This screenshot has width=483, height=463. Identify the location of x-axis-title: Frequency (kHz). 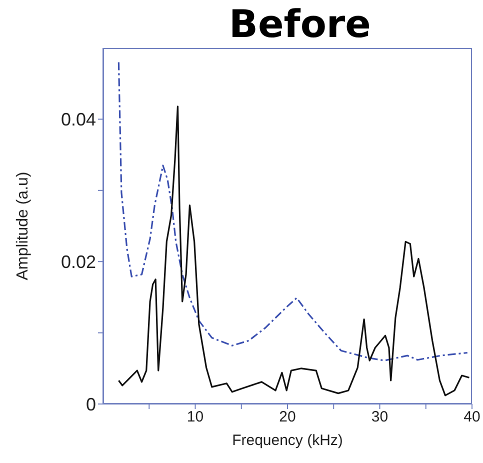
(287, 440).